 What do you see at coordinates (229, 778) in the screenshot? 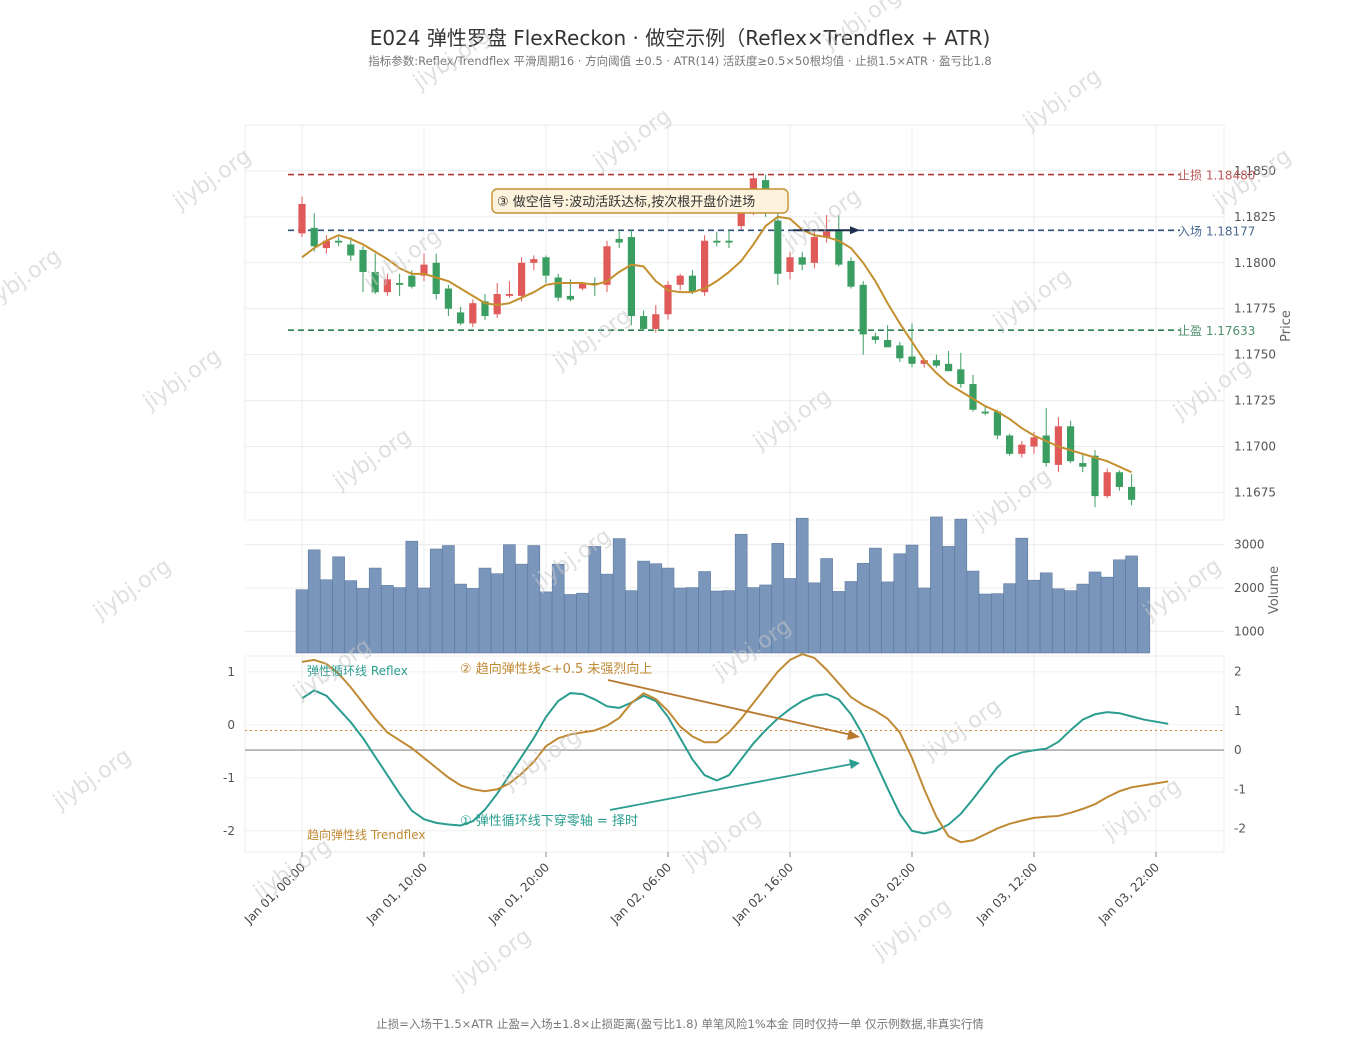
I see `oscillator-left-tick-label: -1` at bounding box center [229, 778].